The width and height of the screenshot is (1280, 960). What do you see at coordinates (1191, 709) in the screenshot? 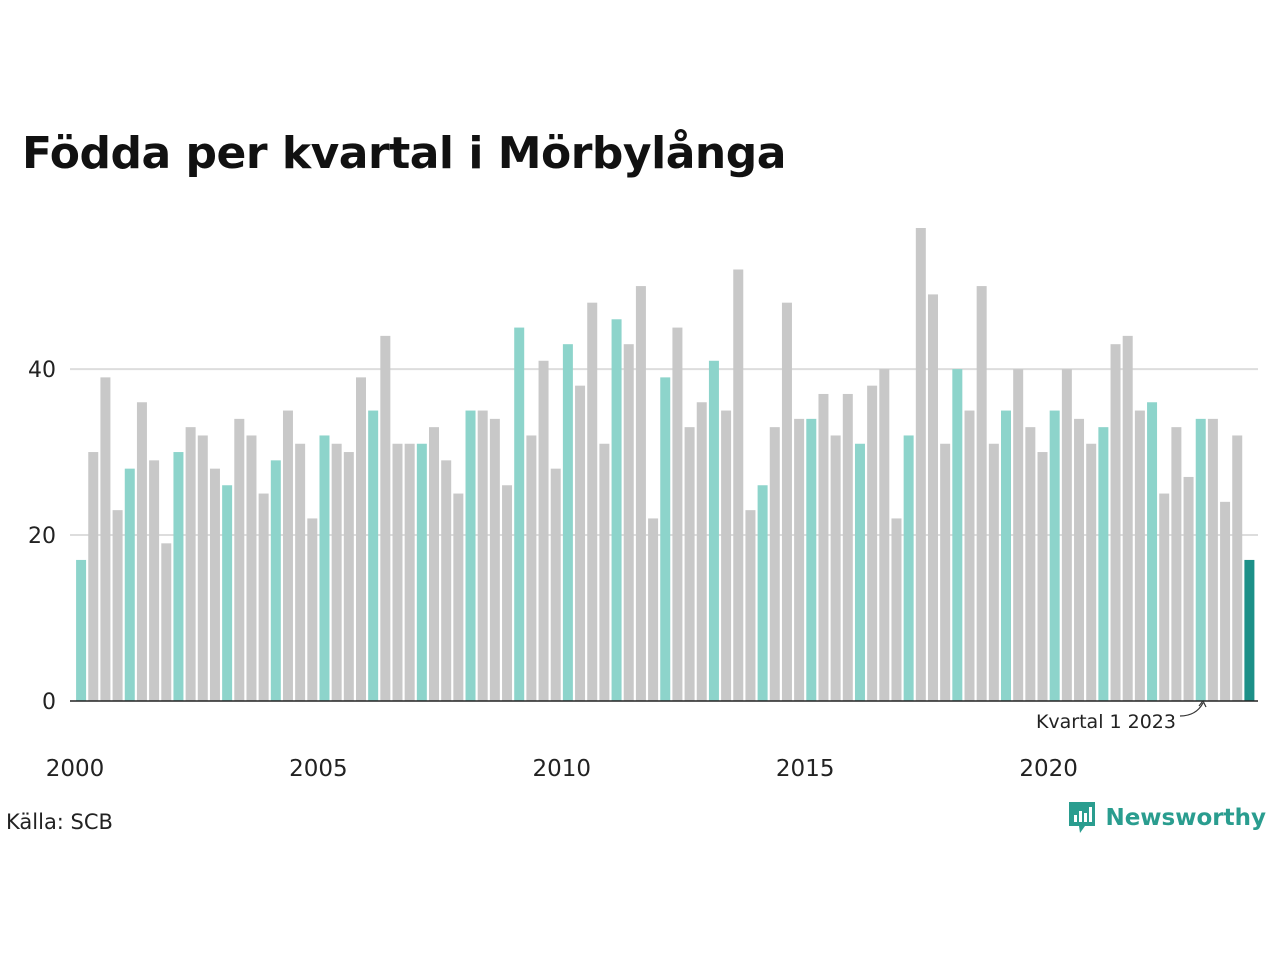
I see `annotation-arrow` at bounding box center [1191, 709].